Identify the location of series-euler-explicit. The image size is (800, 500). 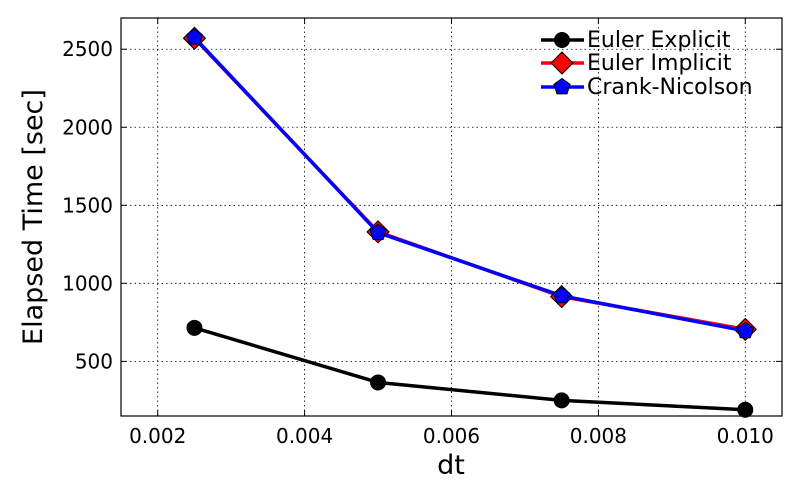
(470, 368).